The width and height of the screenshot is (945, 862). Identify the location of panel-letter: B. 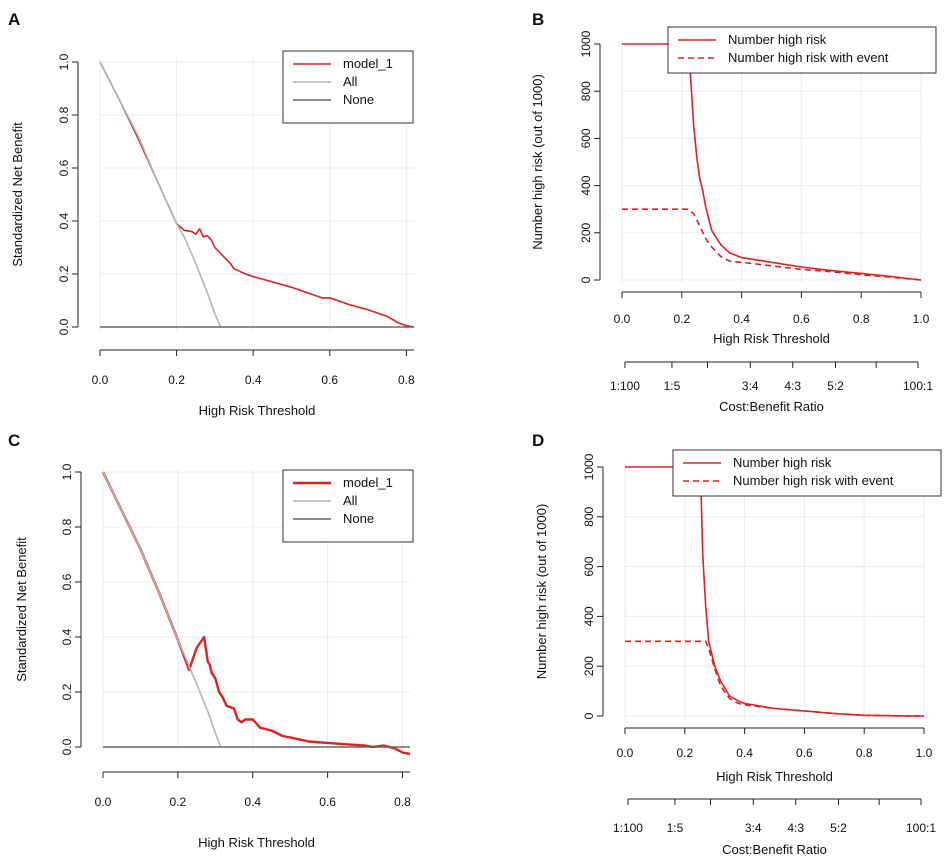
(538, 19).